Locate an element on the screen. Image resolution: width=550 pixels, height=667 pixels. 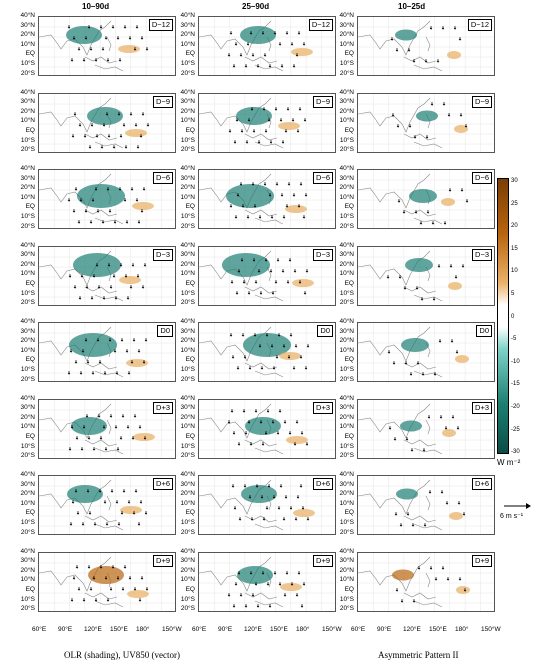
longitude-label: 120°E is located at coordinates (412, 629).